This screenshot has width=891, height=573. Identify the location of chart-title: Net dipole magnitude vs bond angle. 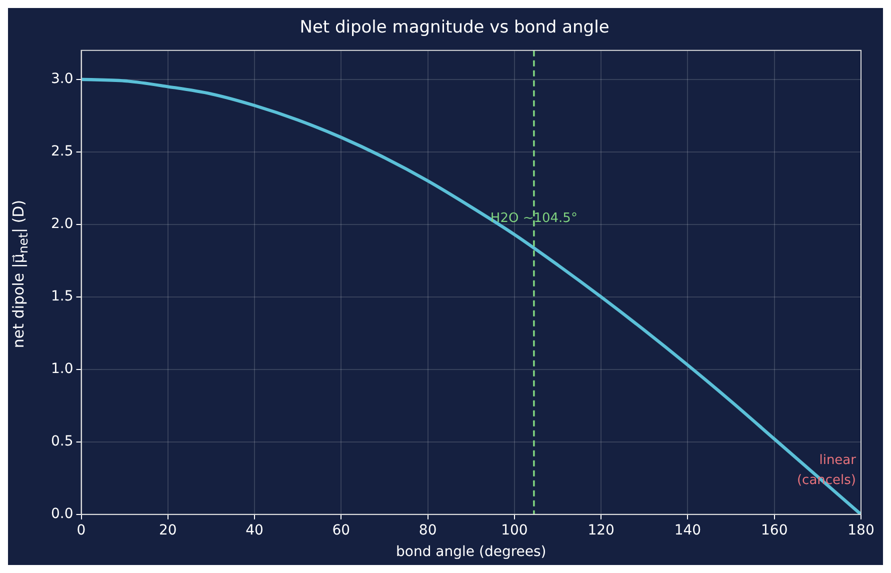
(455, 28).